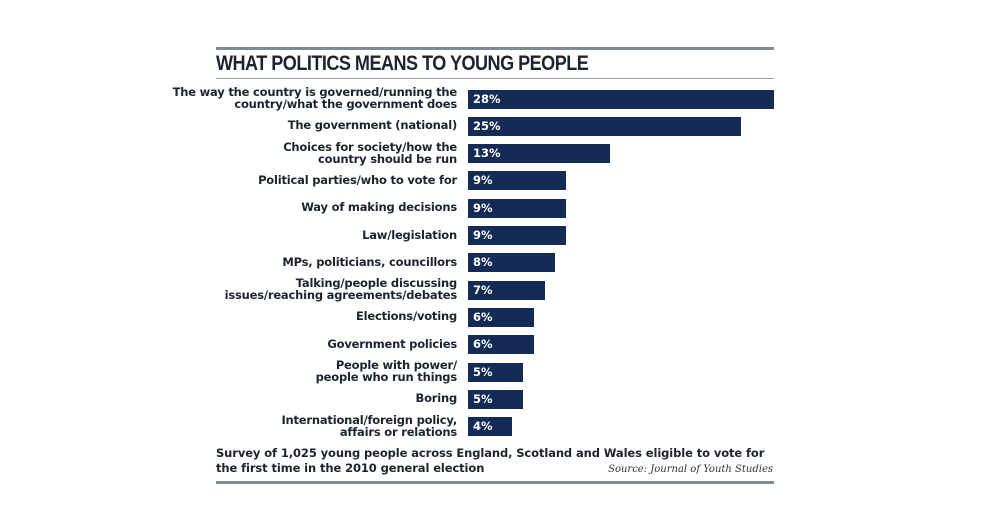  Describe the element at coordinates (307, 235) in the screenshot. I see `bar-category-label: Law/legislation` at that location.